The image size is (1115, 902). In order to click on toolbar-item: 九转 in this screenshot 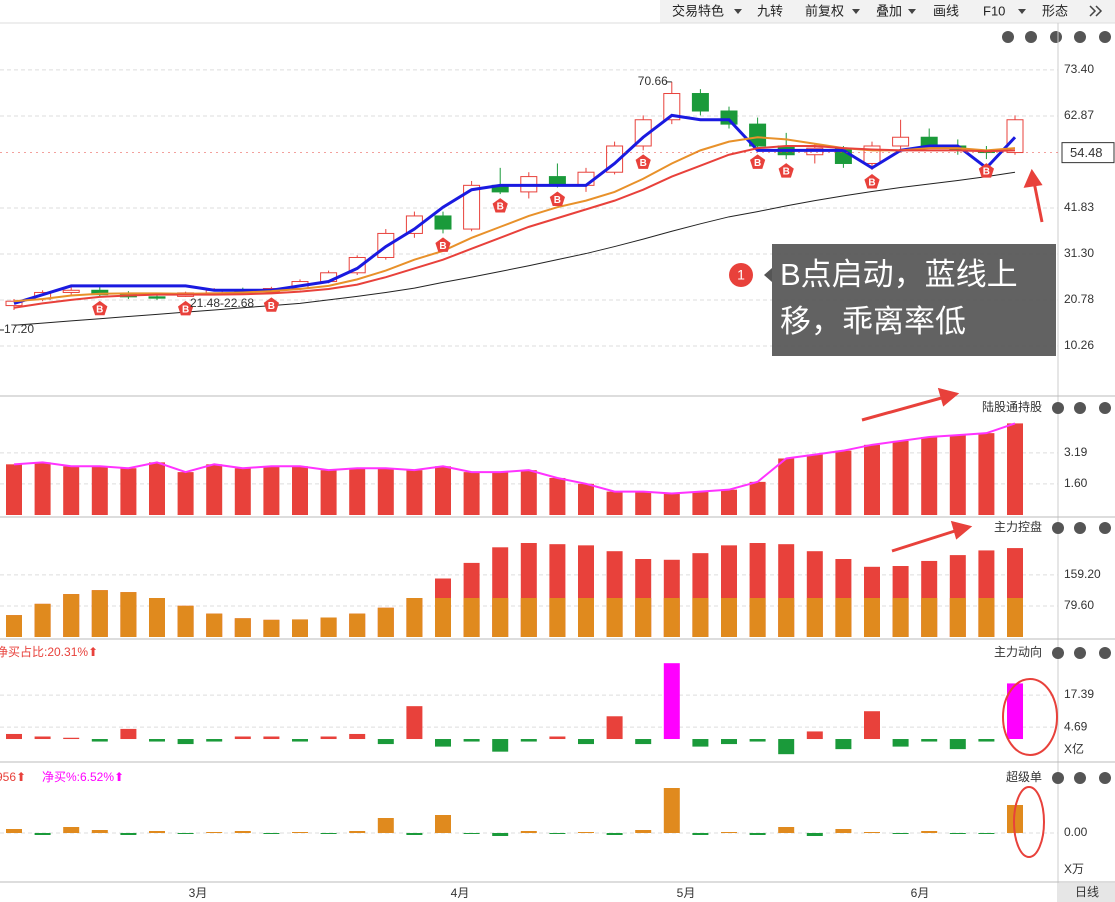, I will do `click(770, 10)`.